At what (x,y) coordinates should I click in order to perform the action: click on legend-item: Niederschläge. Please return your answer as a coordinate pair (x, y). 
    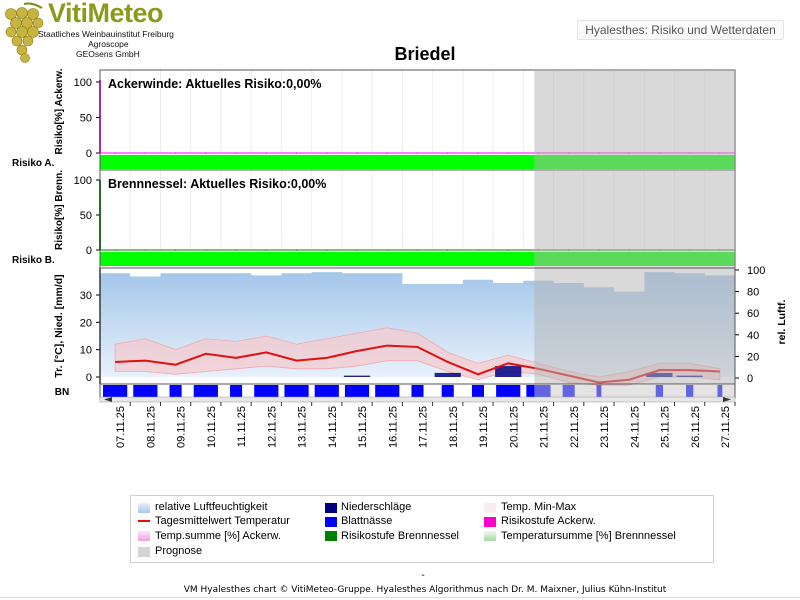
    Looking at the image, I should click on (376, 507).